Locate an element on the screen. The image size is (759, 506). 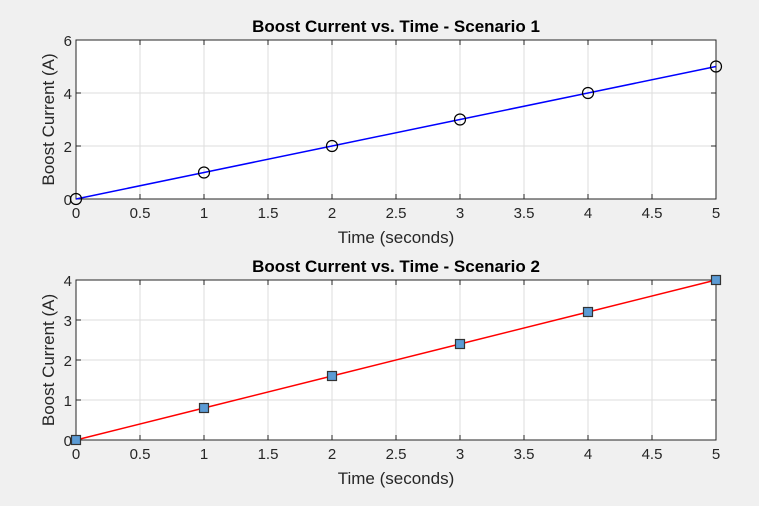
y-tick-label: 3 is located at coordinates (68, 321).